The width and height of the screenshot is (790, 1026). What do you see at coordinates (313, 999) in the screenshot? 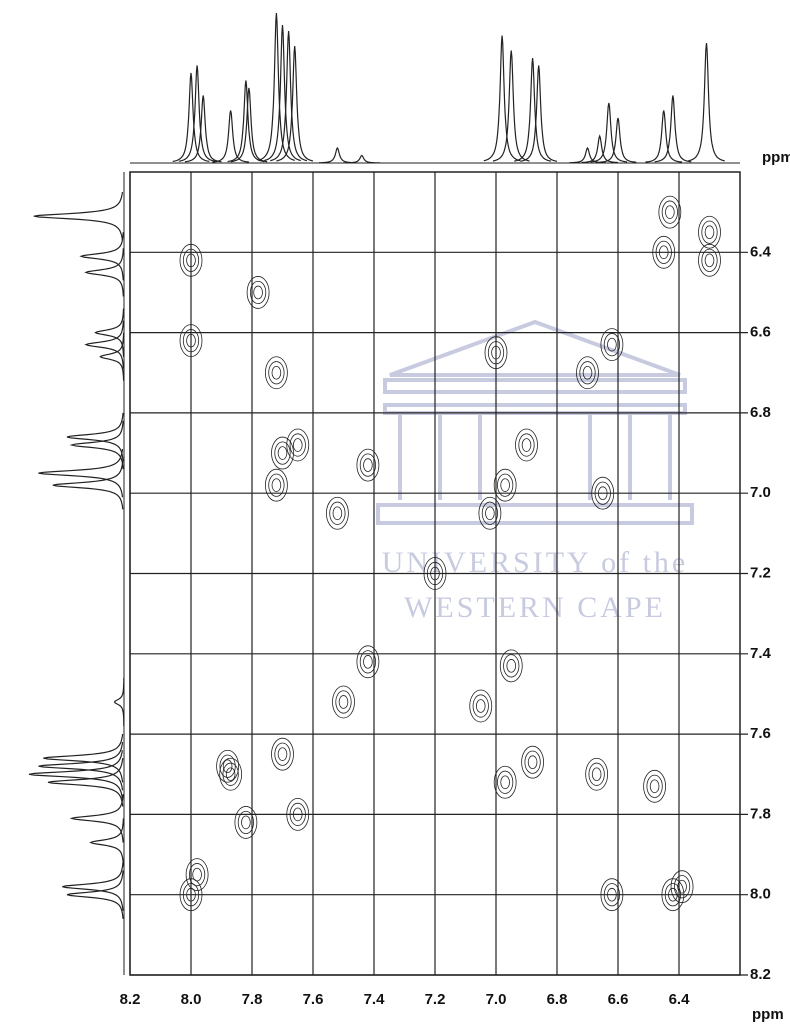
I see `x-tick-label: 7.6` at bounding box center [313, 999].